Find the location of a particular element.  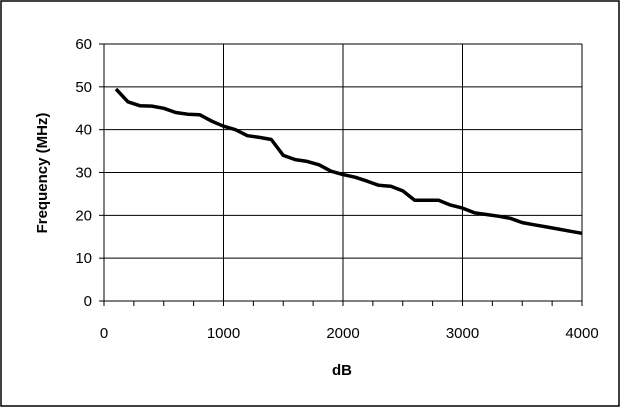

y-tick-label-50: 50 is located at coordinates (83, 87).